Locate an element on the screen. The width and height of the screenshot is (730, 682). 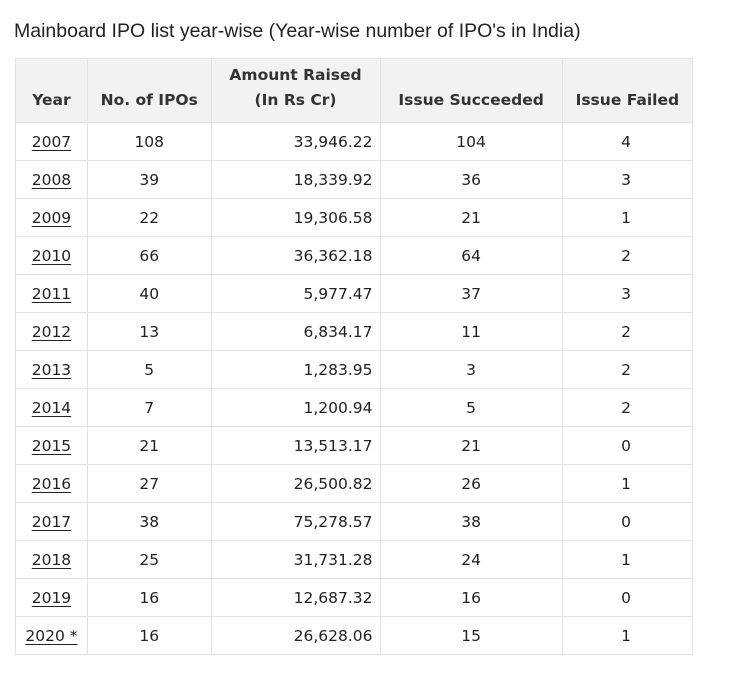
cell-succeeded: 24 is located at coordinates (471, 559).